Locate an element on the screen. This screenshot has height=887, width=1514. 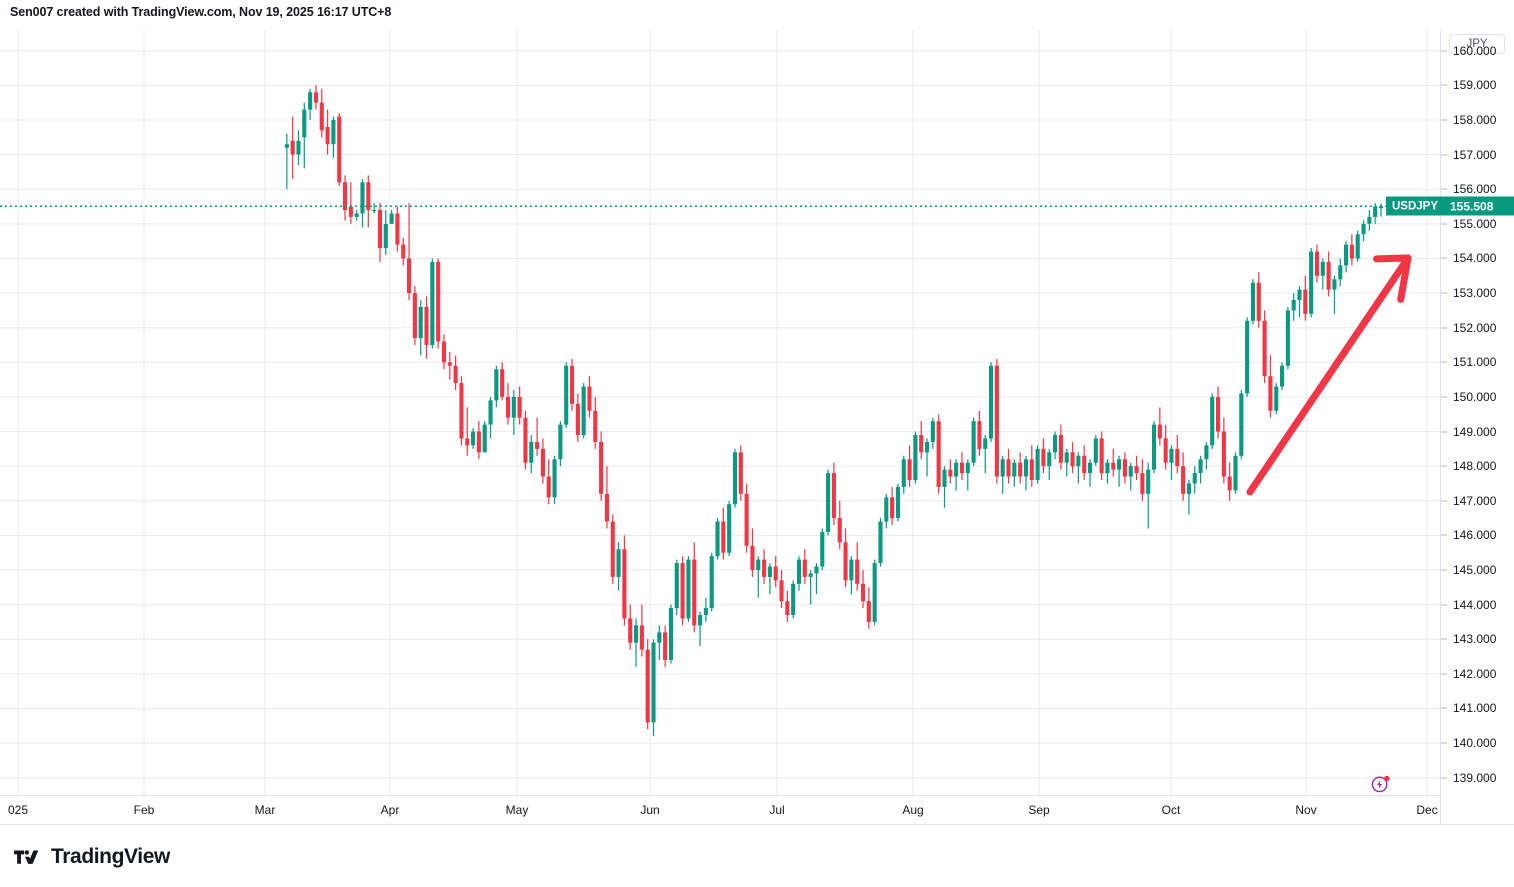
annotation-uptrend-arrow is located at coordinates (1329, 375).